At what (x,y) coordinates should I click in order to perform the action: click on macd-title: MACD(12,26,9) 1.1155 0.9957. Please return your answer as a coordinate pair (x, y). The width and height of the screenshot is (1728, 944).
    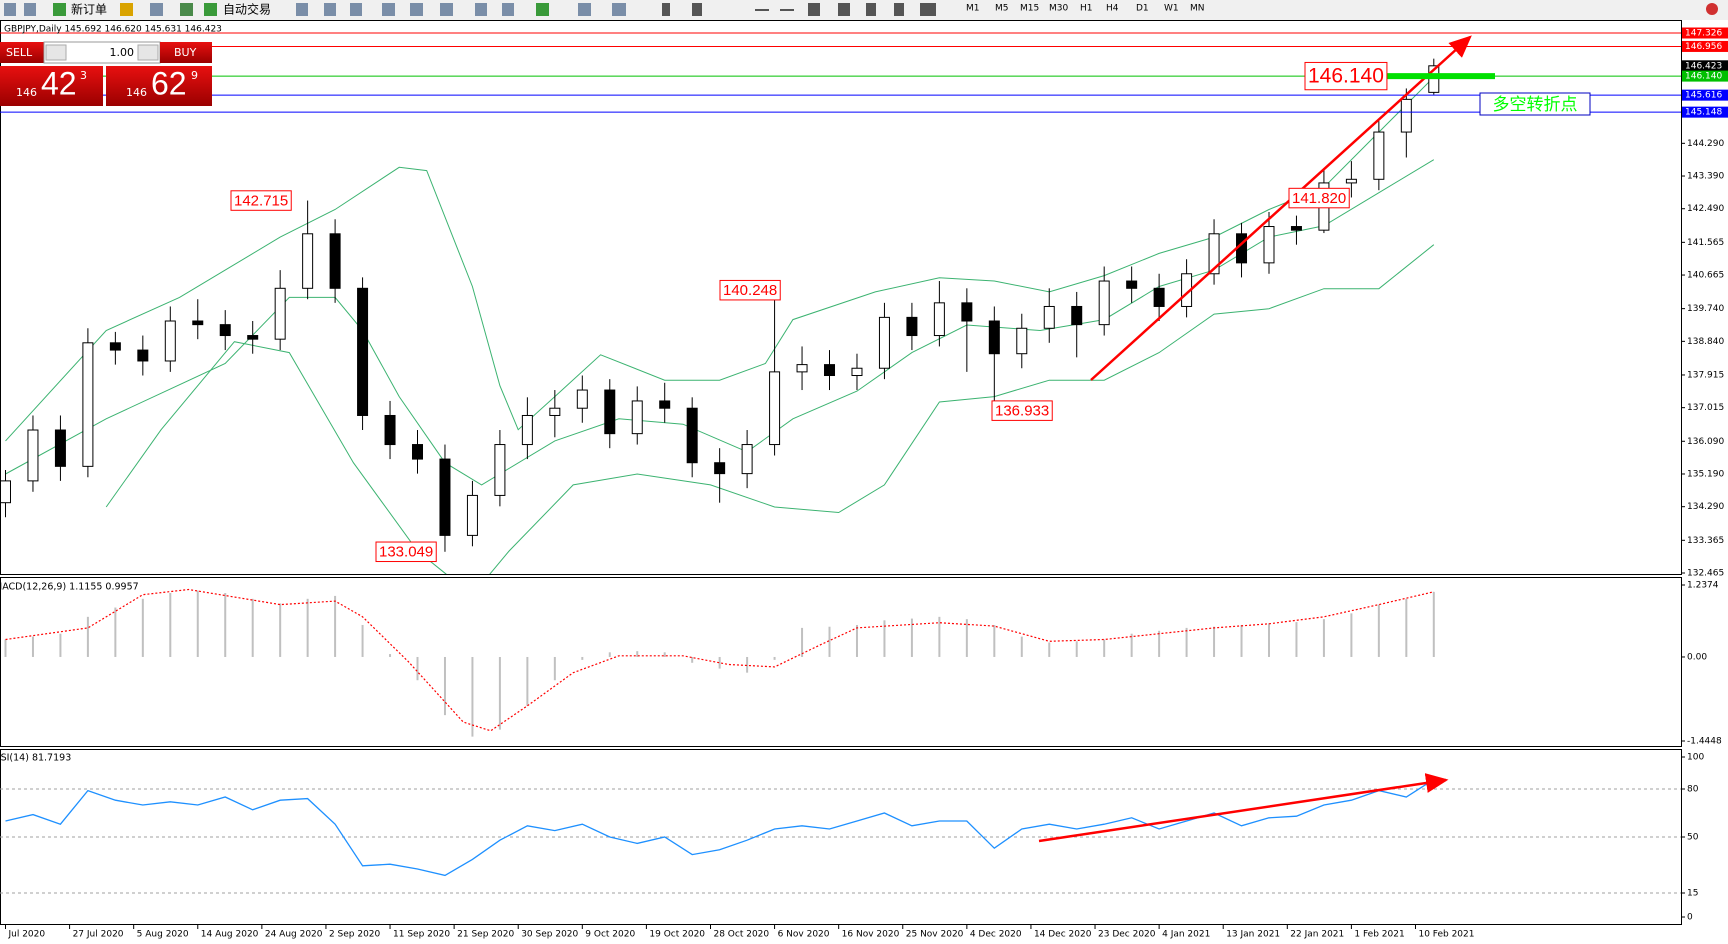
    Looking at the image, I should click on (69, 587).